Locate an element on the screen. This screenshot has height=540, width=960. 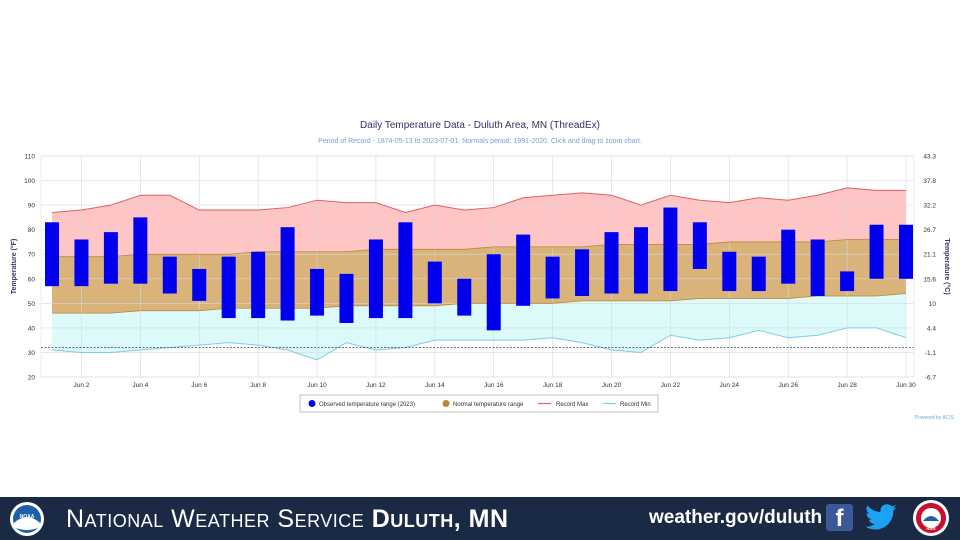
y2-tick-label: 43.3 is located at coordinates (929, 157).